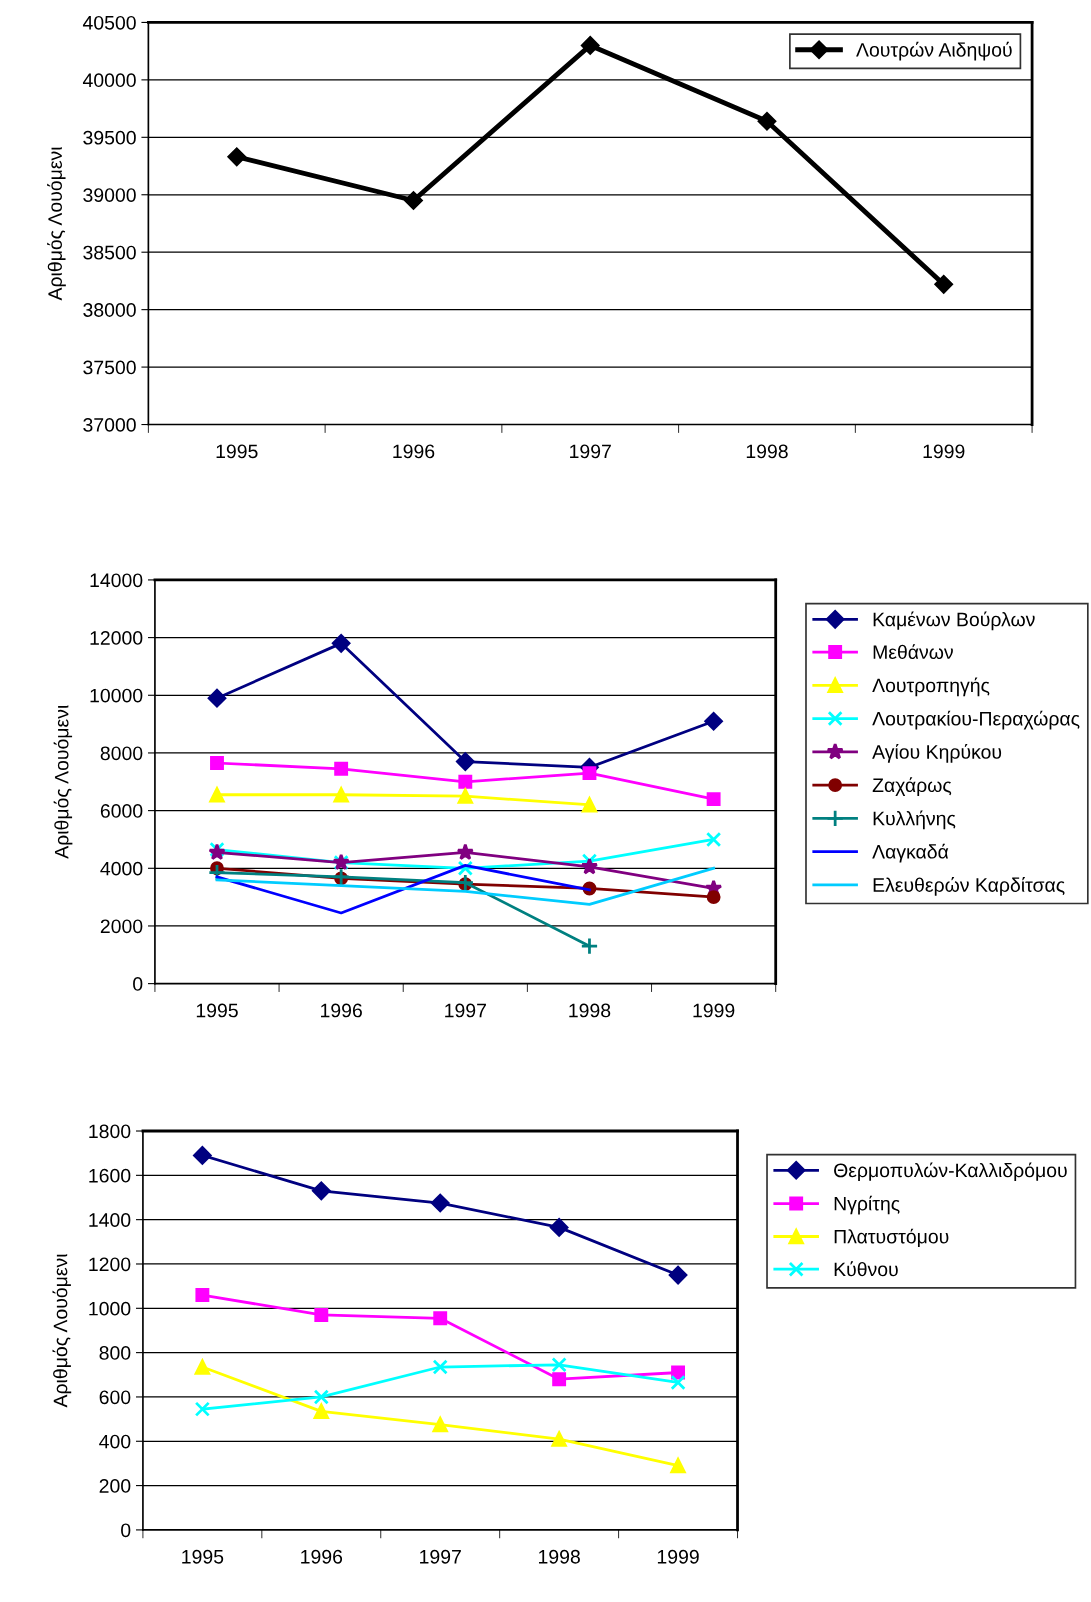 This screenshot has width=1091, height=1602. What do you see at coordinates (121, 811) in the screenshot?
I see `y-tick-label: 6000` at bounding box center [121, 811].